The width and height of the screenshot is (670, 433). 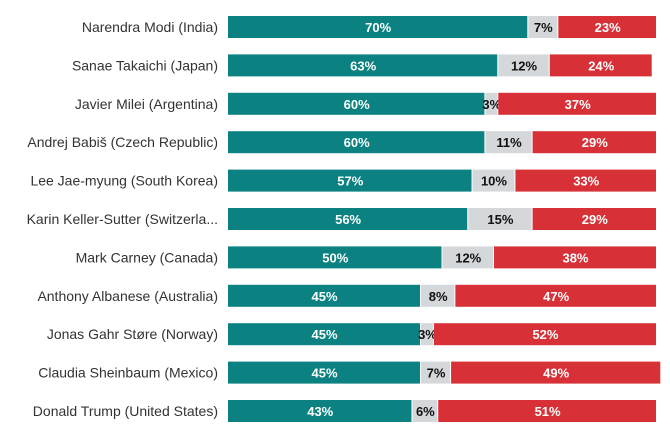 What do you see at coordinates (124, 181) in the screenshot?
I see `category-label: Lee Jae-myung (South Korea)` at bounding box center [124, 181].